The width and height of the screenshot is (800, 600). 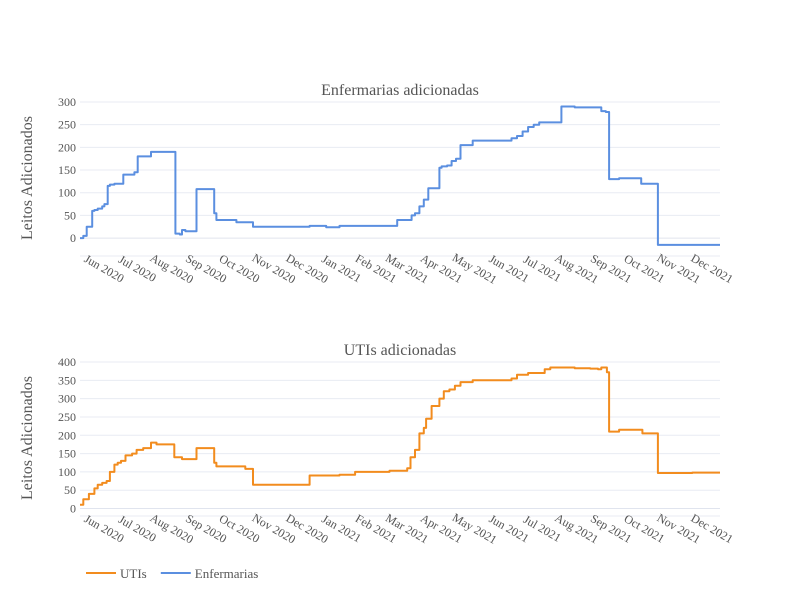 I want to click on y-tick-label: 400, so click(x=67, y=362).